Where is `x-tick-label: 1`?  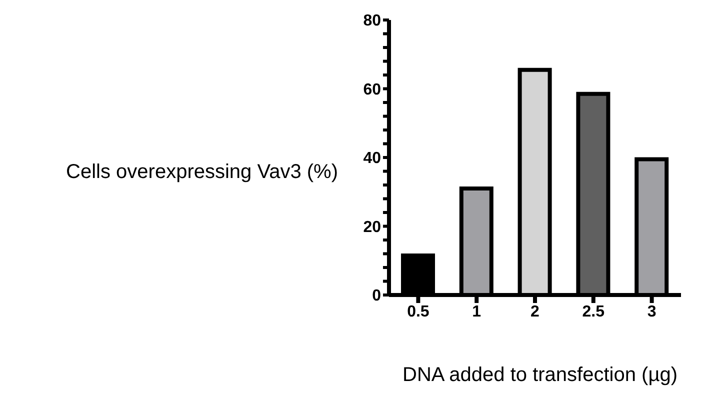
x-tick-label: 1 is located at coordinates (477, 311).